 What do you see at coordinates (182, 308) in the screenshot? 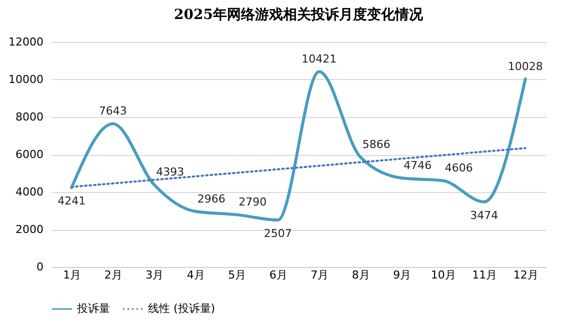
I see `legend-label: 线性 (投诉量)` at bounding box center [182, 308].